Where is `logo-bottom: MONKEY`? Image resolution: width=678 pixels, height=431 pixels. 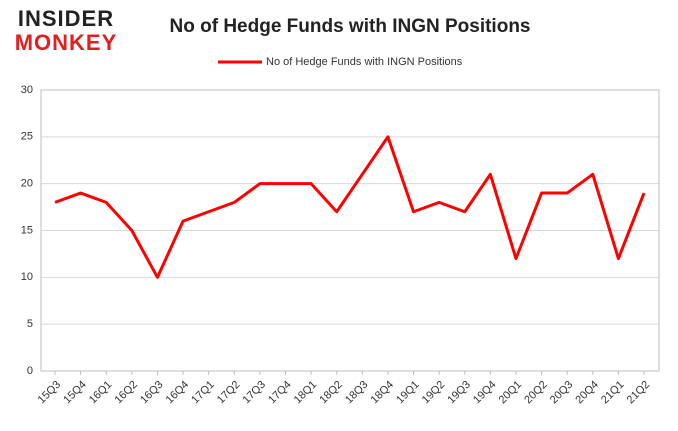
logo-bottom: MONKEY is located at coordinates (66, 42).